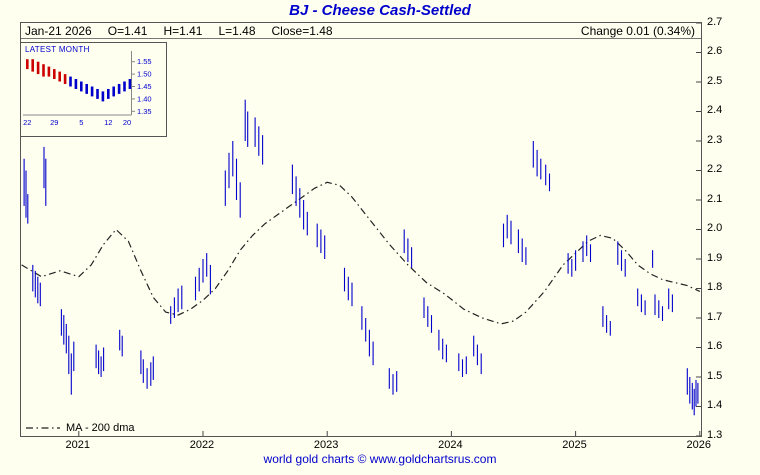 The height and width of the screenshot is (475, 760). I want to click on ma-legend-label: MA - 200 dma, so click(100, 428).